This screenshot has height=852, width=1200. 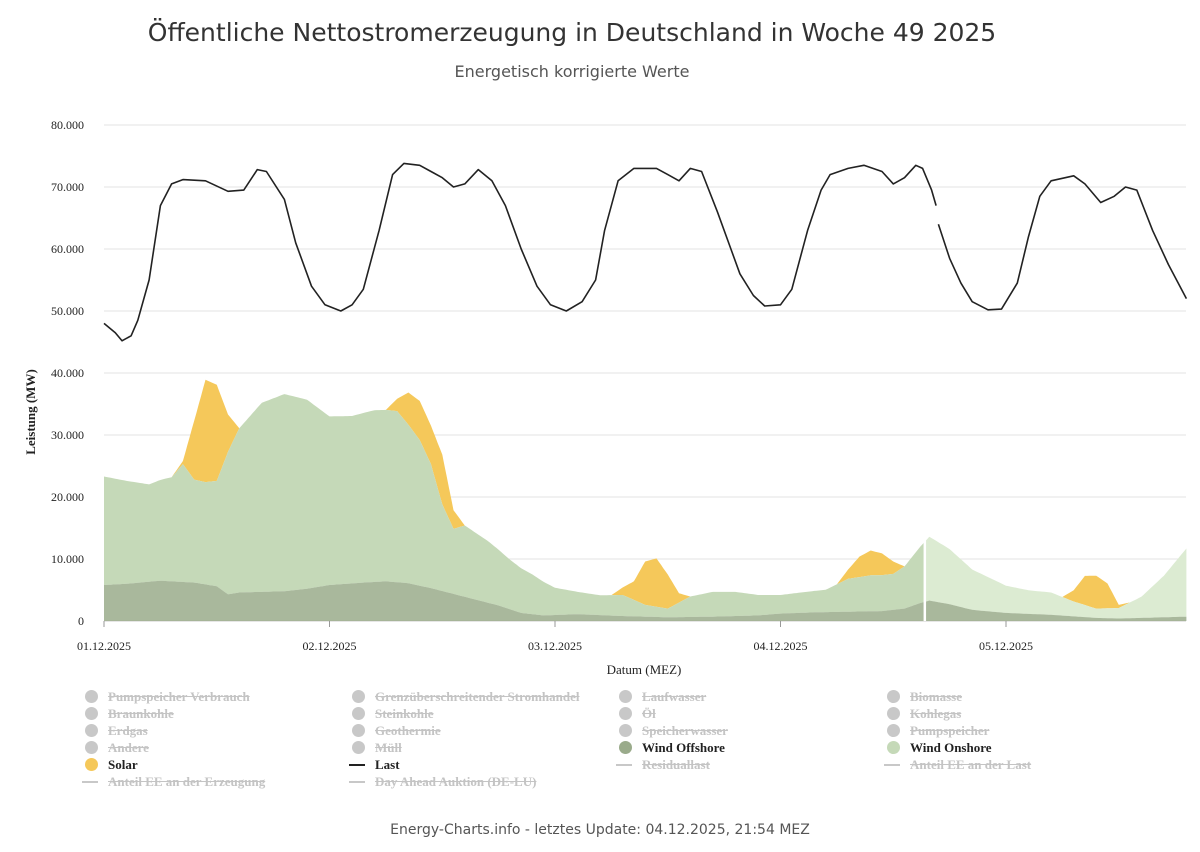 I want to click on legend-label: Öl, so click(x=649, y=713).